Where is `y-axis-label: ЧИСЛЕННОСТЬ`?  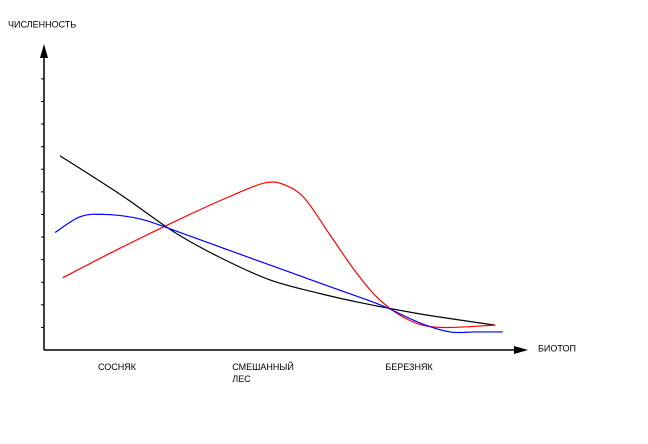
y-axis-label: ЧИСЛЕННОСТЬ is located at coordinates (42, 24).